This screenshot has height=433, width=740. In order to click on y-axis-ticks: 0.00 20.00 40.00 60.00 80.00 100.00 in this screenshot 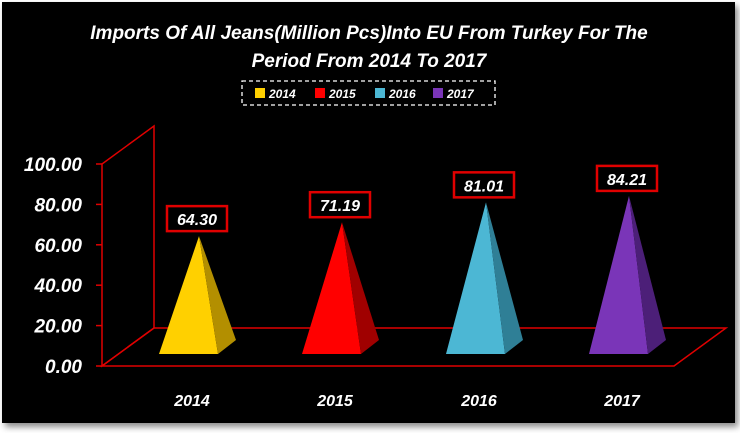, I will do `click(63, 266)`.